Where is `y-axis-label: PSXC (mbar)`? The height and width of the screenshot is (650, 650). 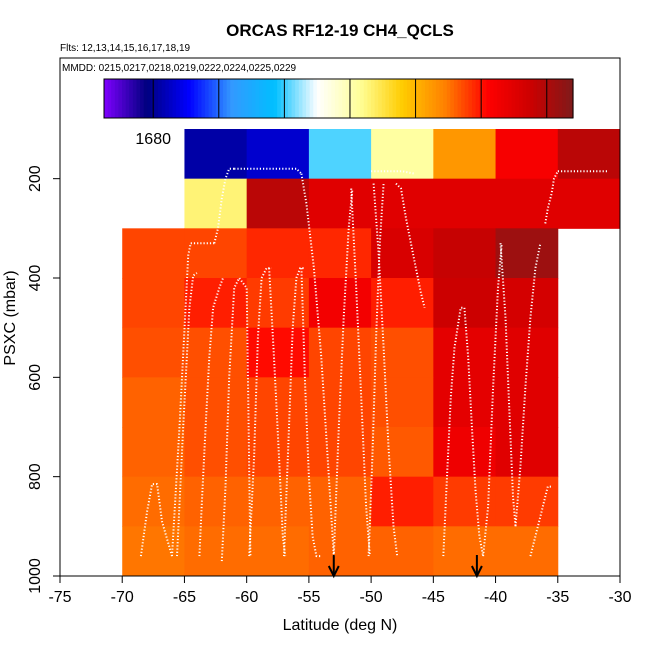
y-axis-label: PSXC (mbar) is located at coordinates (10, 317).